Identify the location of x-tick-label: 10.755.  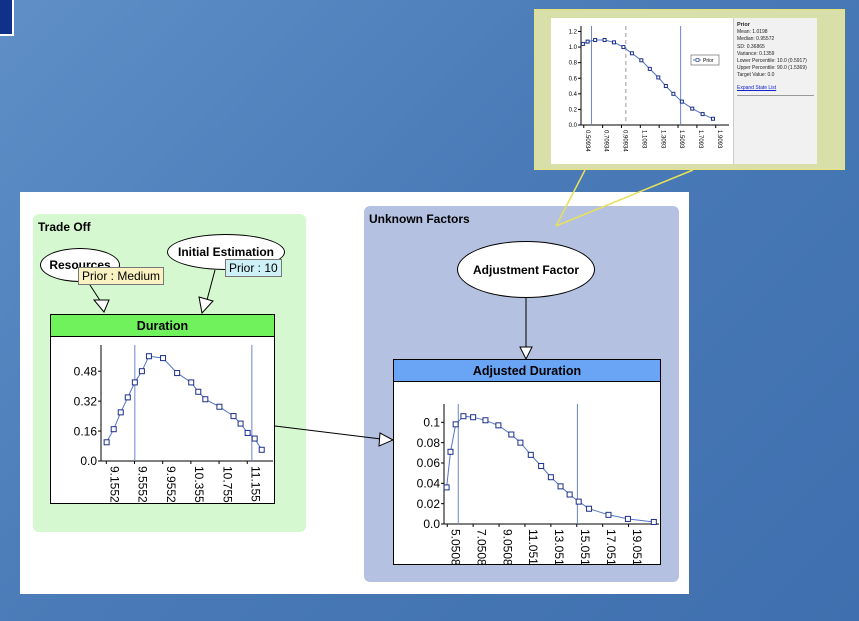
(227, 484).